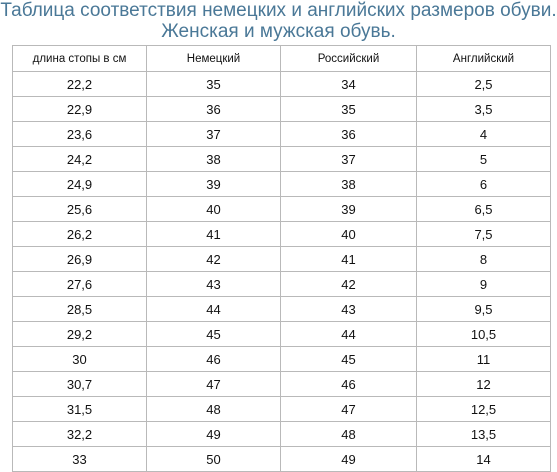 This screenshot has width=557, height=472. What do you see at coordinates (348, 58) in the screenshot?
I see `header-russian: Российский` at bounding box center [348, 58].